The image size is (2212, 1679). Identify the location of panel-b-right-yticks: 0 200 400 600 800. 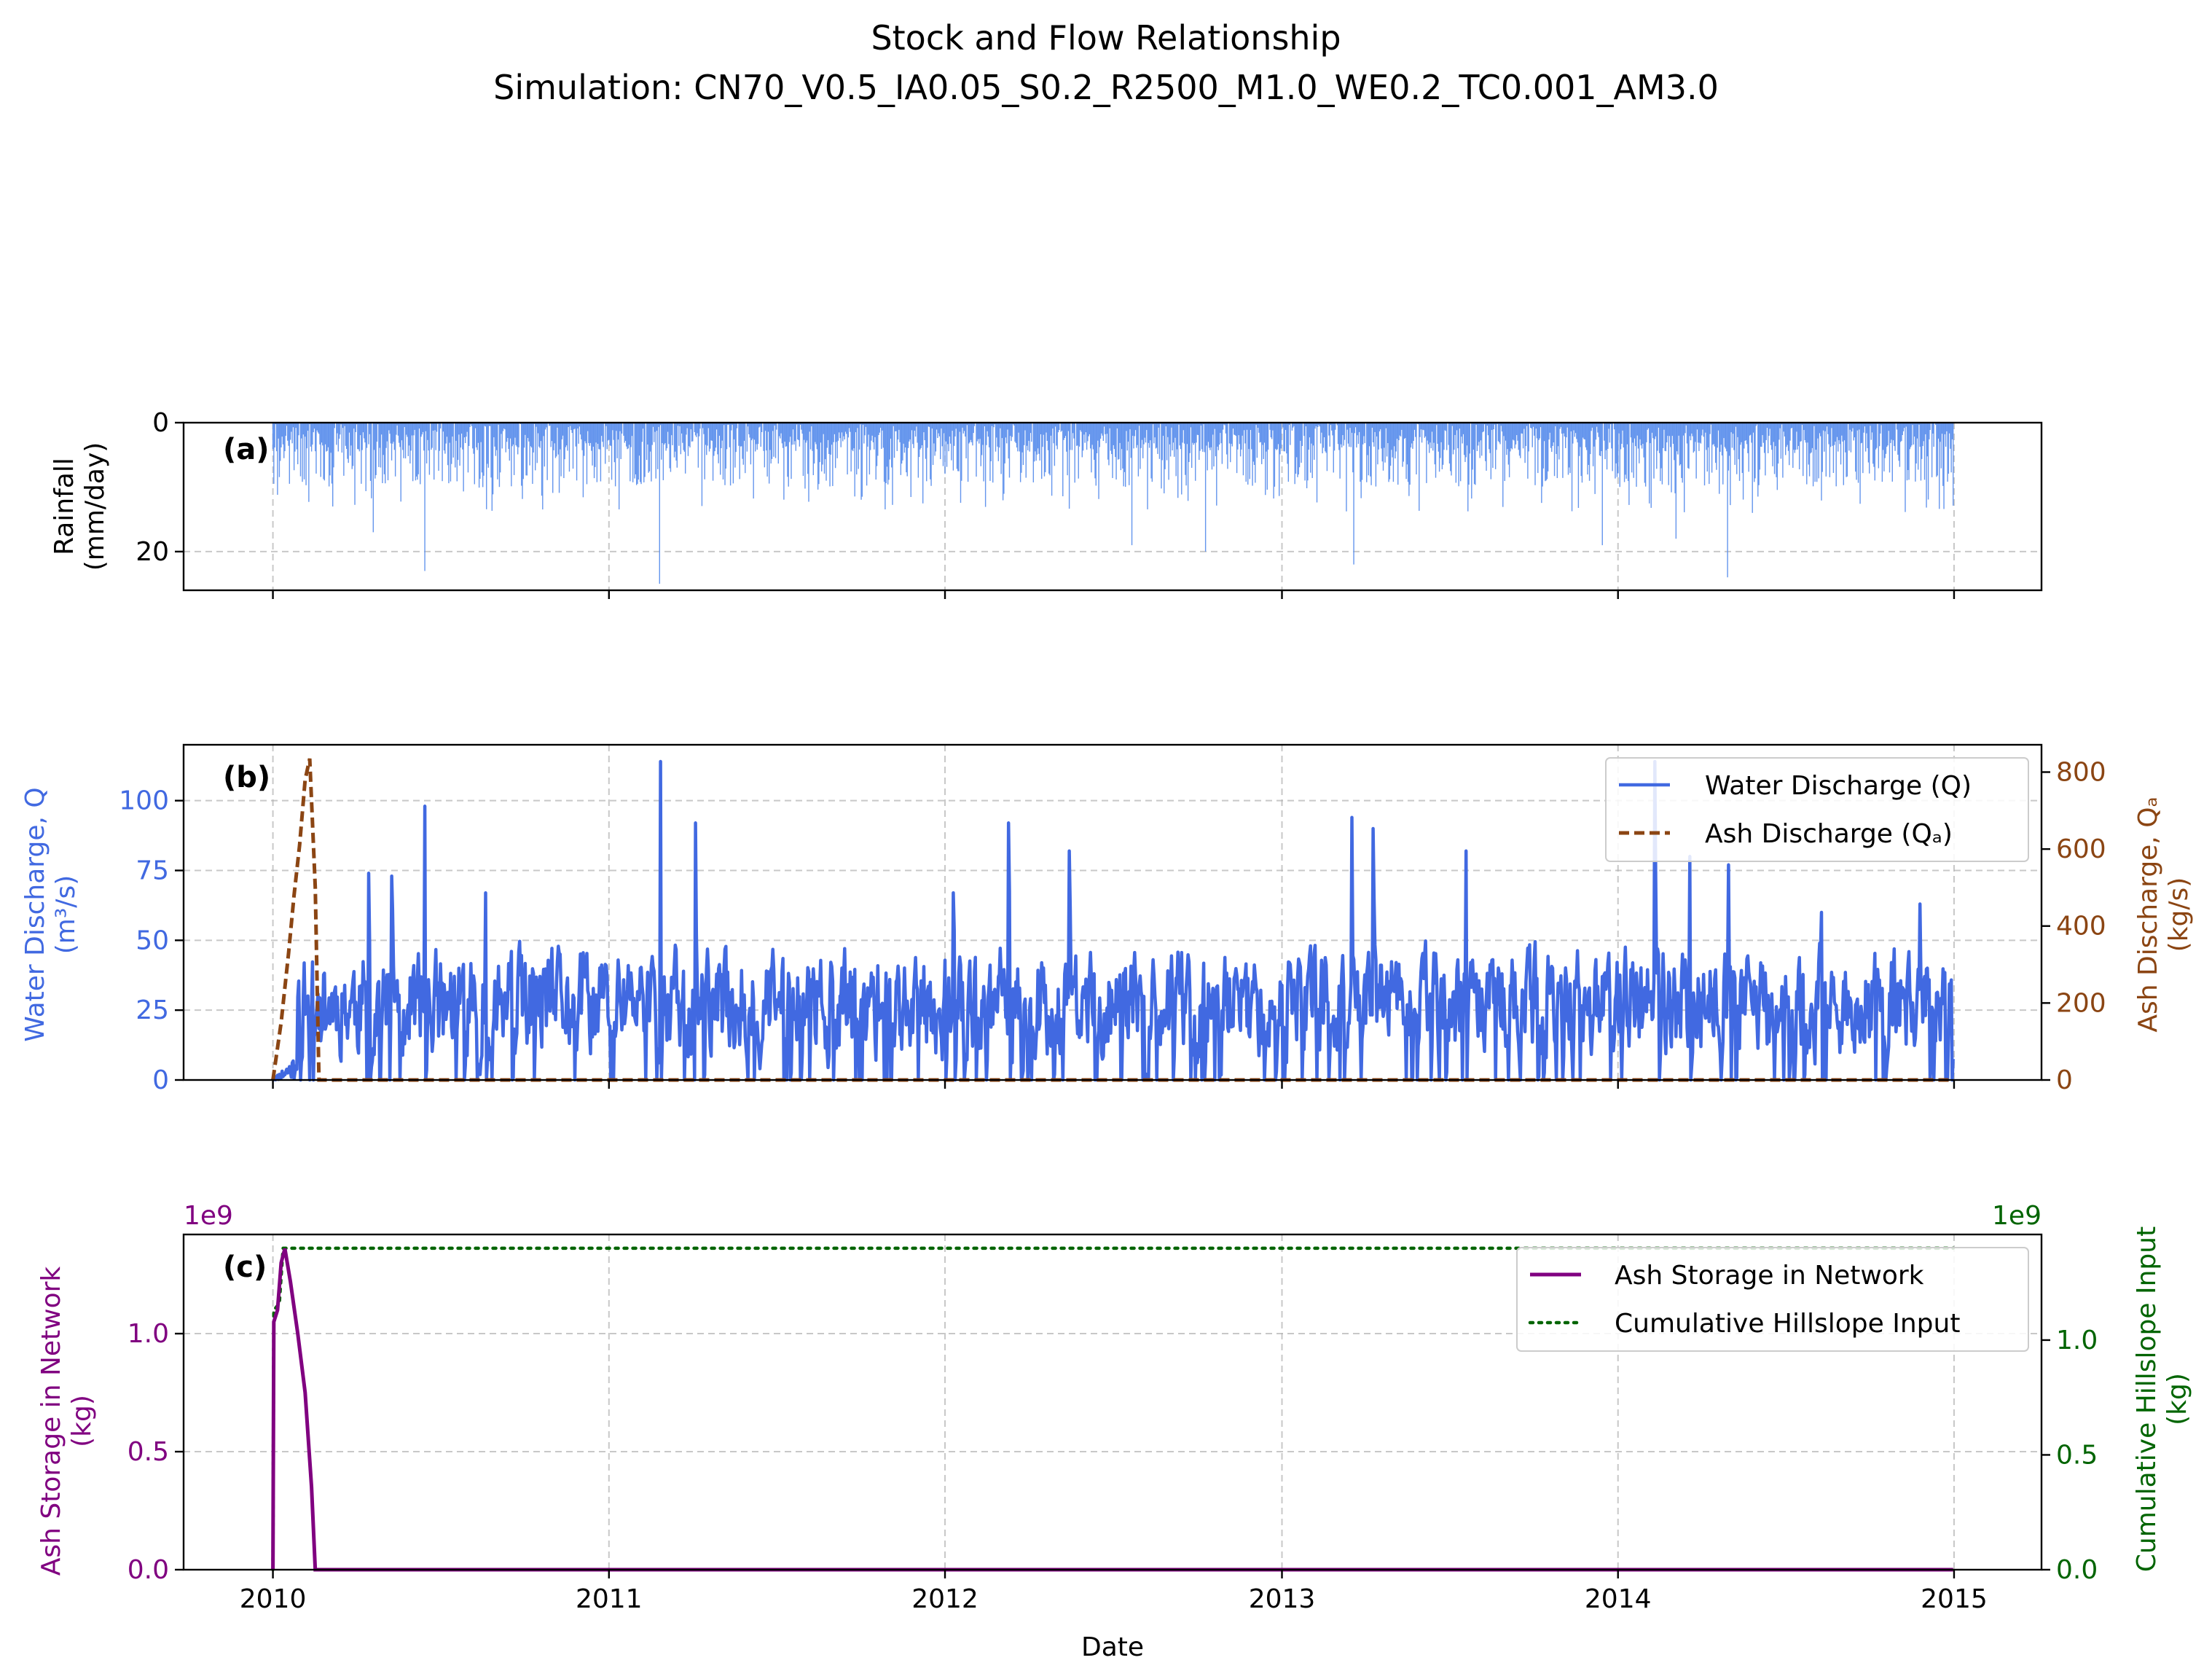
(2074, 926).